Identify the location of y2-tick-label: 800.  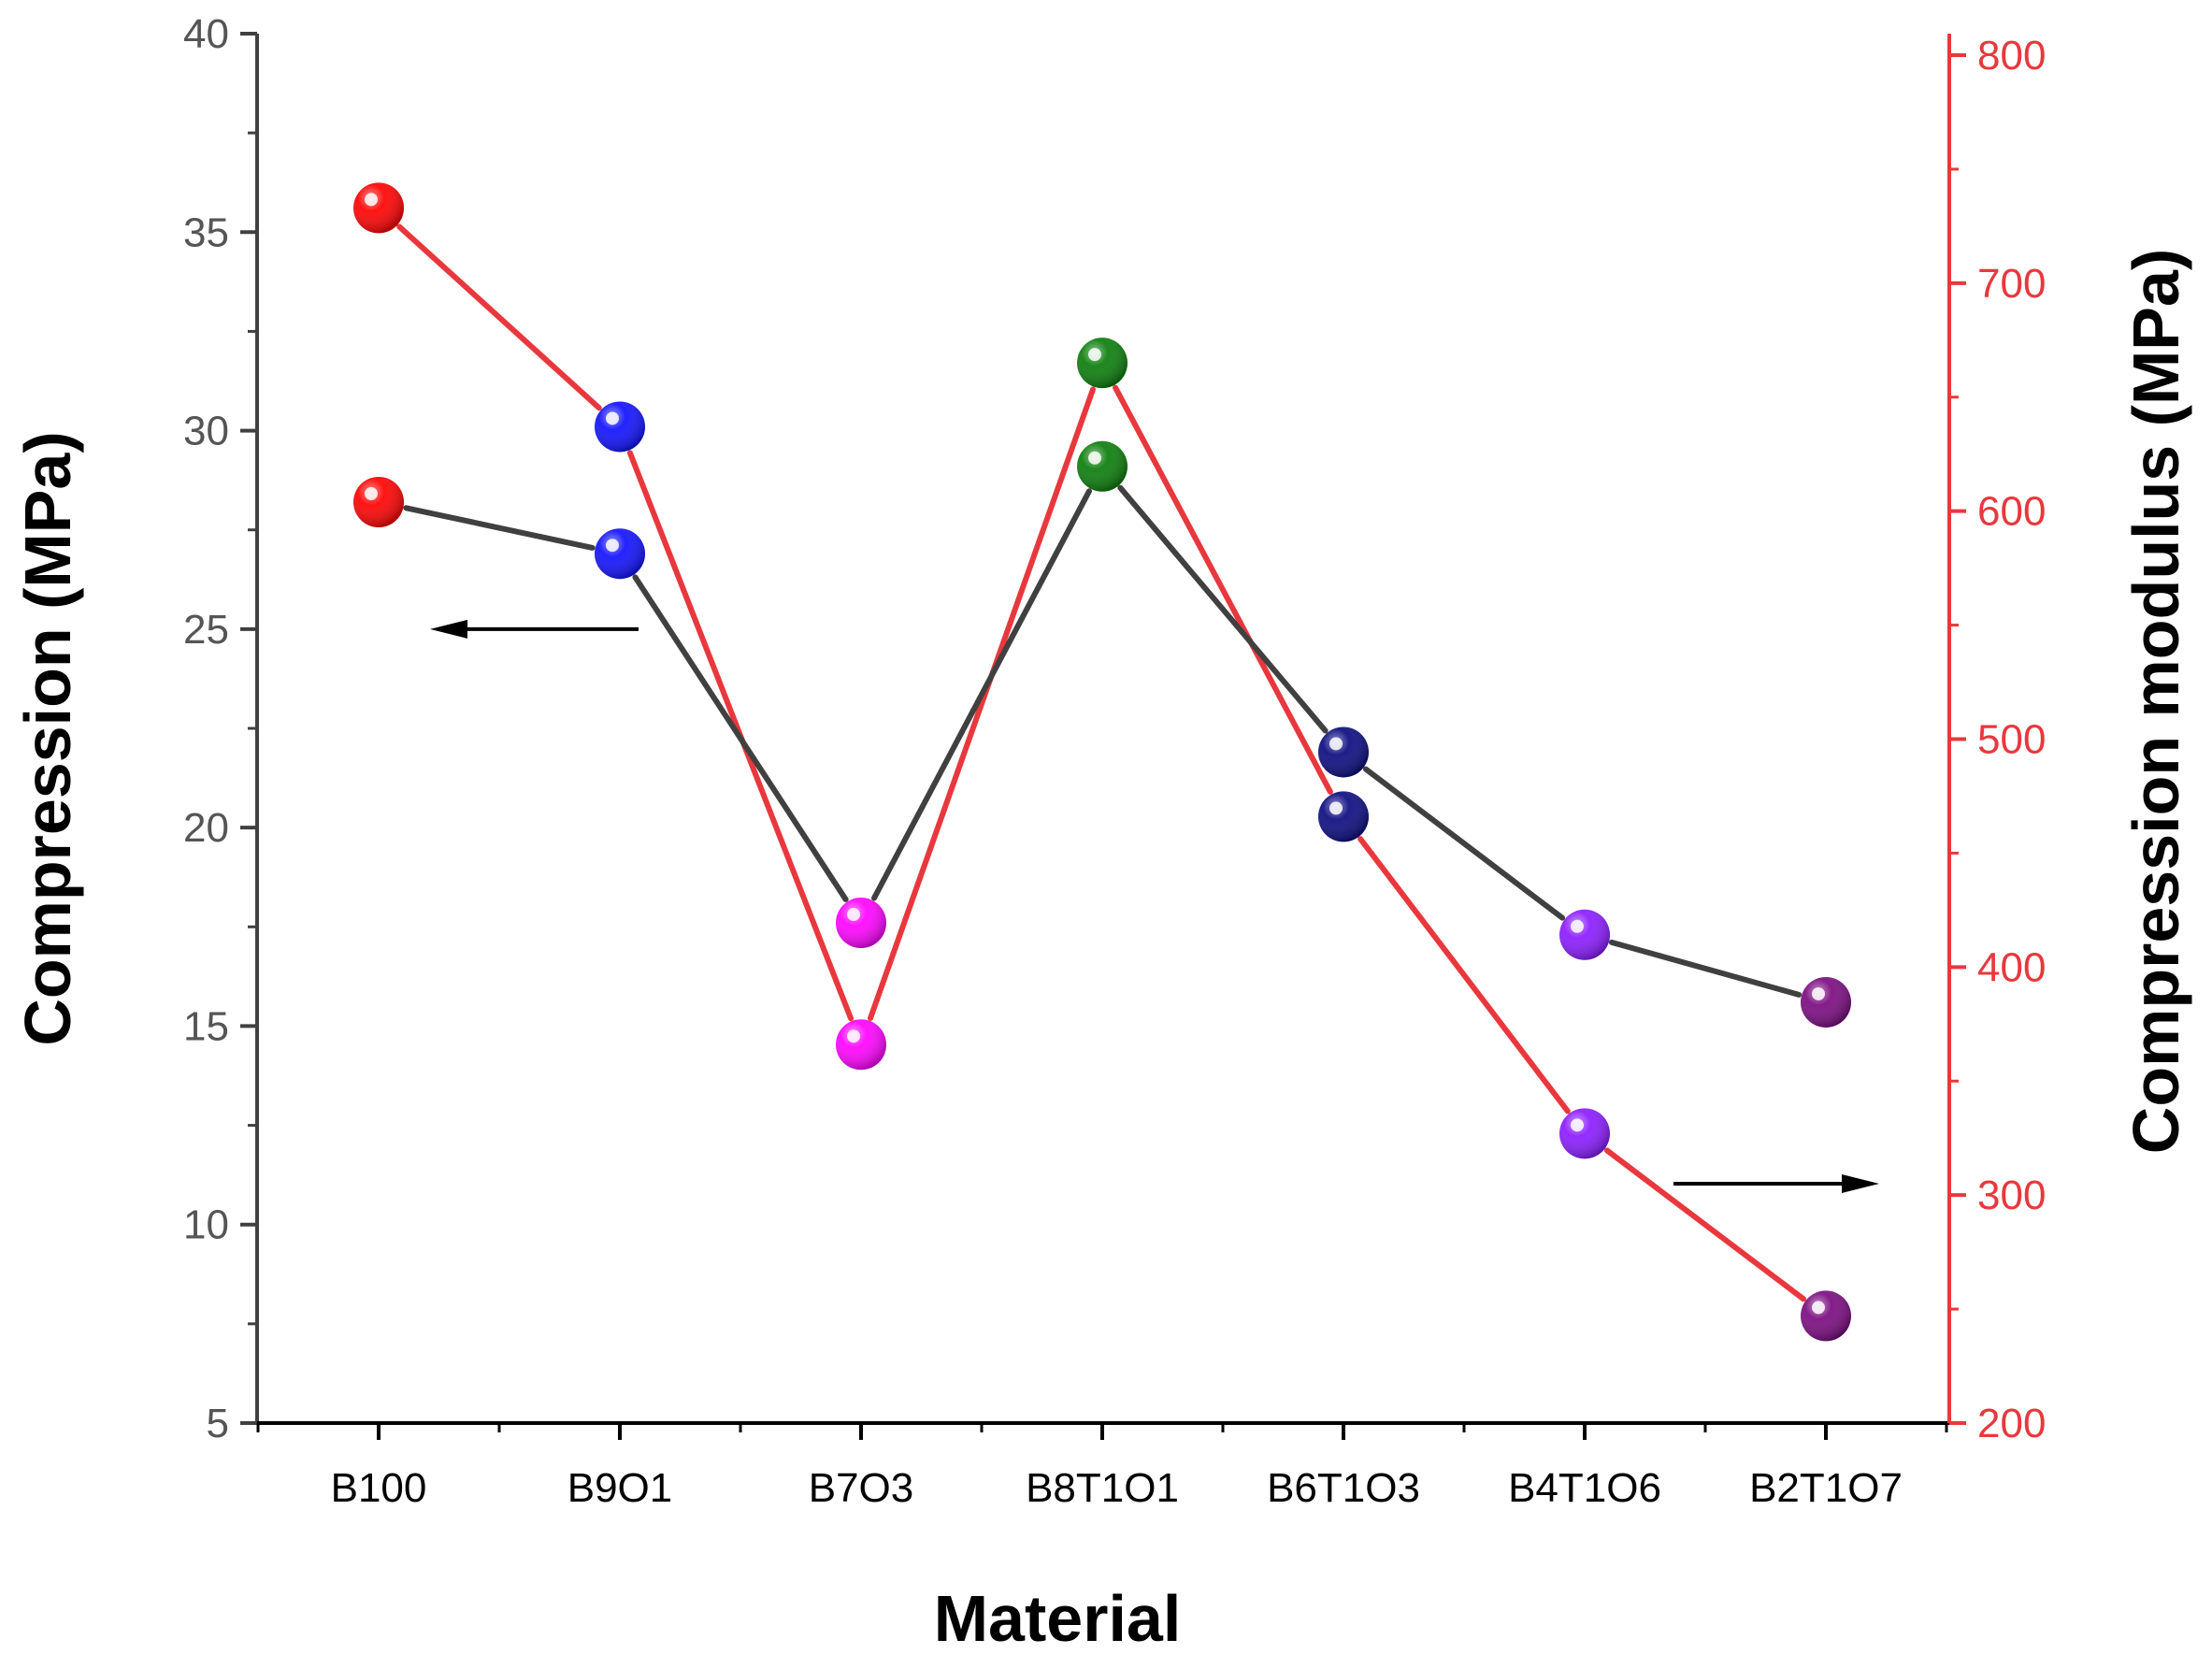
(2011, 56).